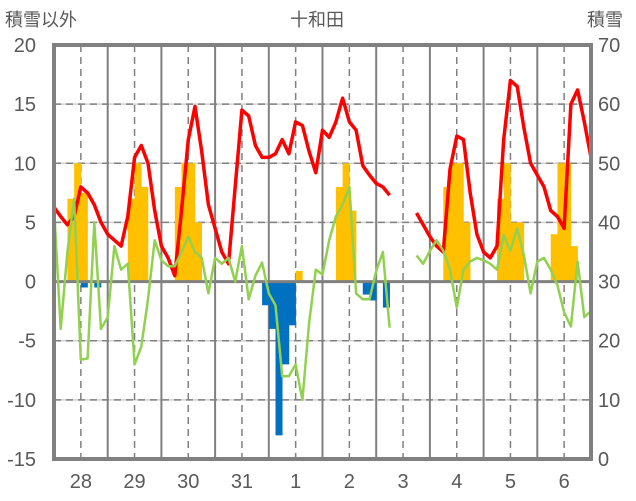 The width and height of the screenshot is (636, 501). What do you see at coordinates (41, 20) in the screenshot?
I see `left-axis-title: 積雪以外` at bounding box center [41, 20].